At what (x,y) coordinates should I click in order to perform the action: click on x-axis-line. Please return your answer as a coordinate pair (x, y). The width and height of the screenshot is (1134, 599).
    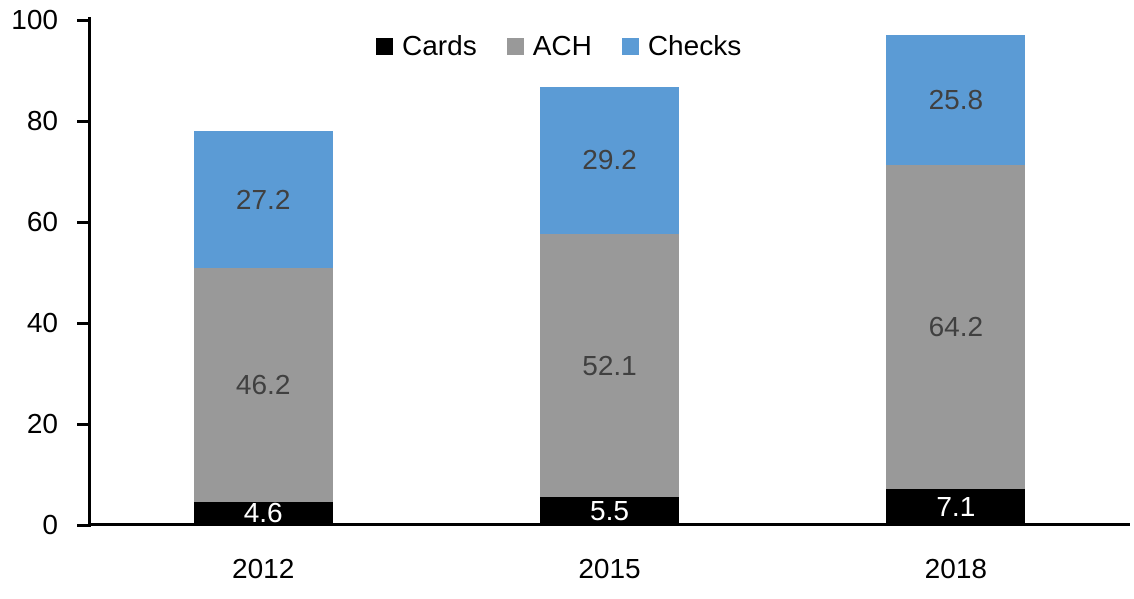
    Looking at the image, I should click on (609, 524).